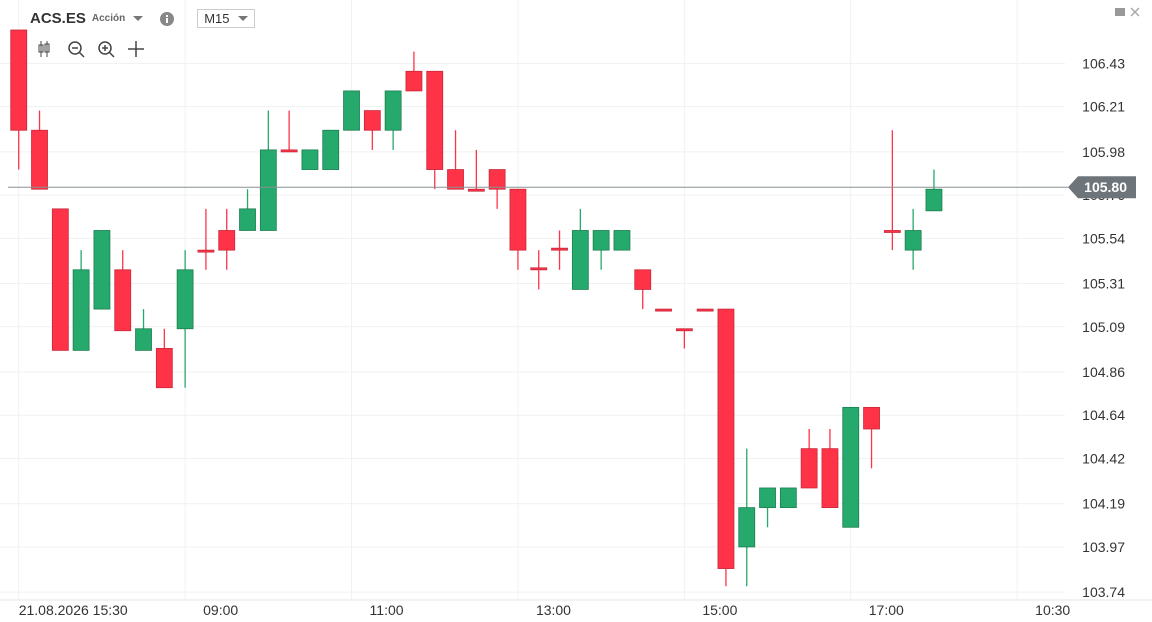  I want to click on toolbar, so click(91, 49).